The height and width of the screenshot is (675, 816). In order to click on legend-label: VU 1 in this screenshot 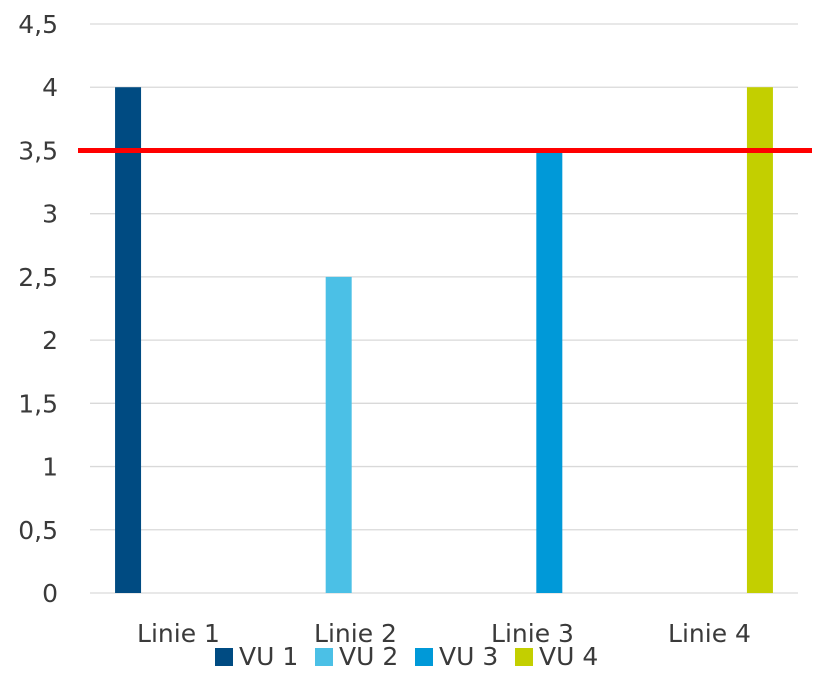, I will do `click(268, 656)`.